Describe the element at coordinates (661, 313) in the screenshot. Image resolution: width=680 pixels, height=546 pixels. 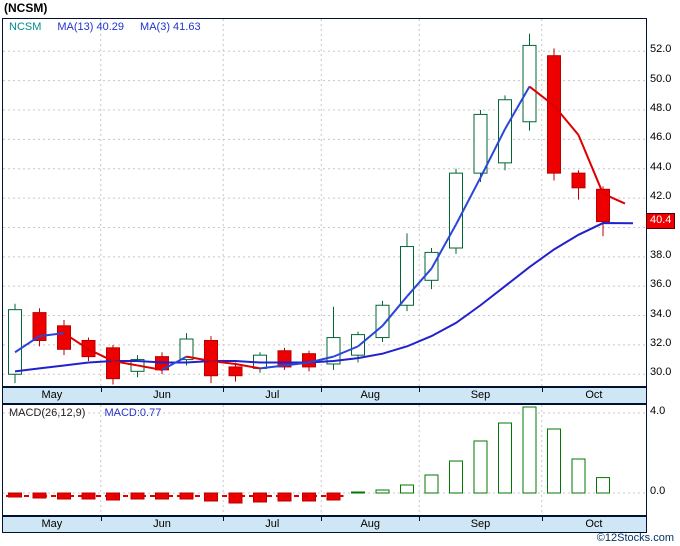
I see `price-tick-label: 34.0` at that location.